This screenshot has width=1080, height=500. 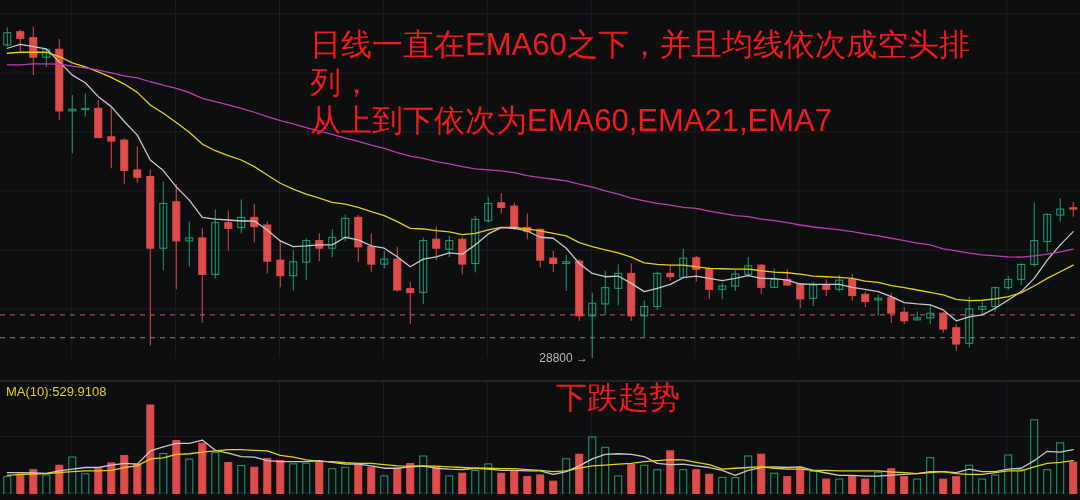 What do you see at coordinates (56, 391) in the screenshot?
I see `series-name: MA(10):529.9108` at bounding box center [56, 391].